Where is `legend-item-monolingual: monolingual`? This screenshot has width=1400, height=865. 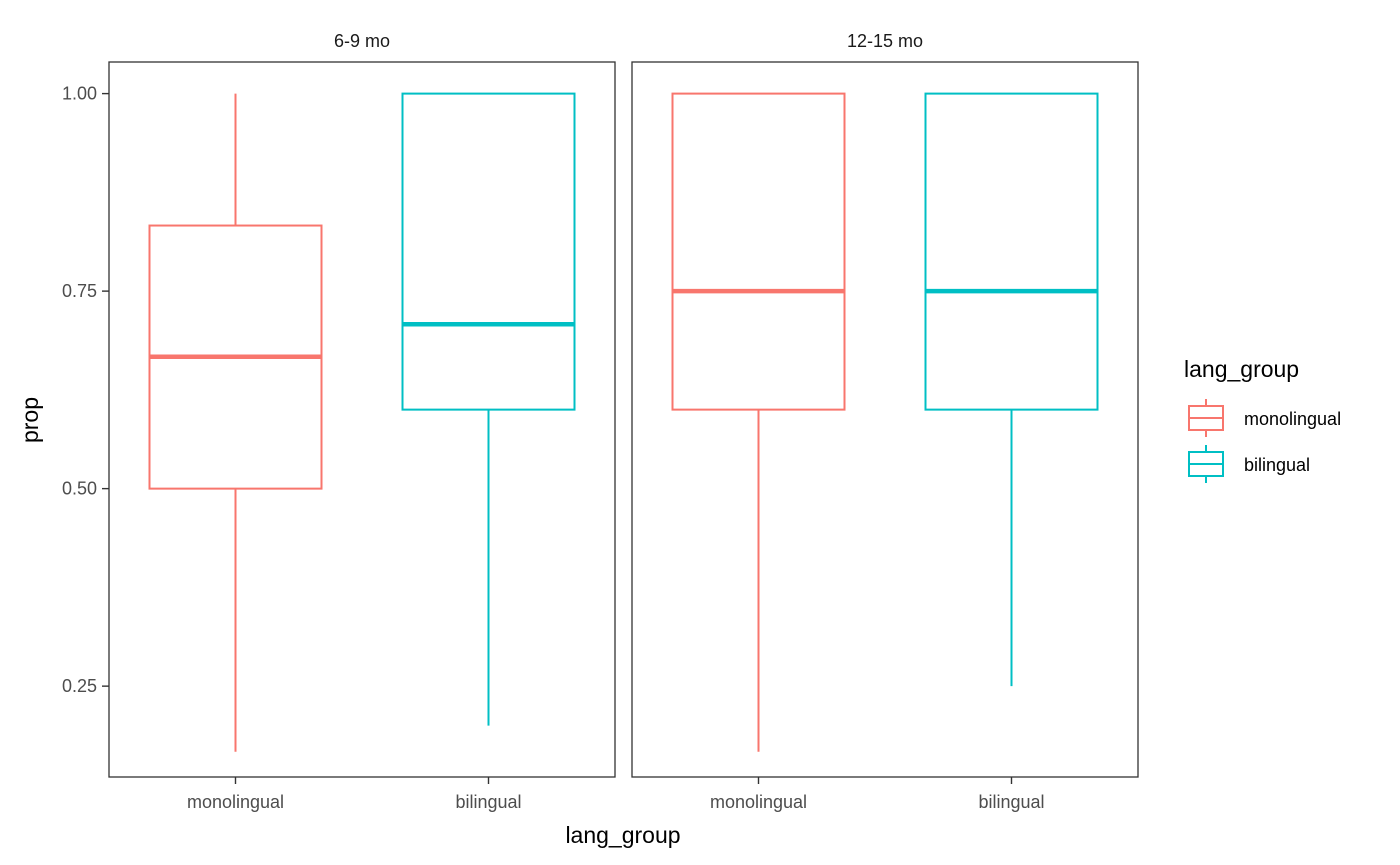
legend-item-monolingual: monolingual is located at coordinates (1264, 418).